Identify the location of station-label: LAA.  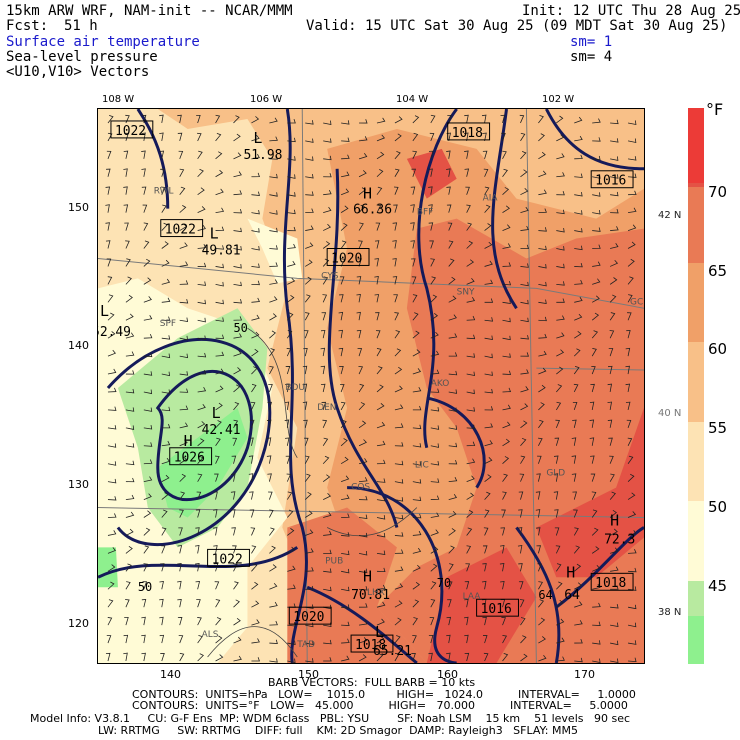
(472, 597).